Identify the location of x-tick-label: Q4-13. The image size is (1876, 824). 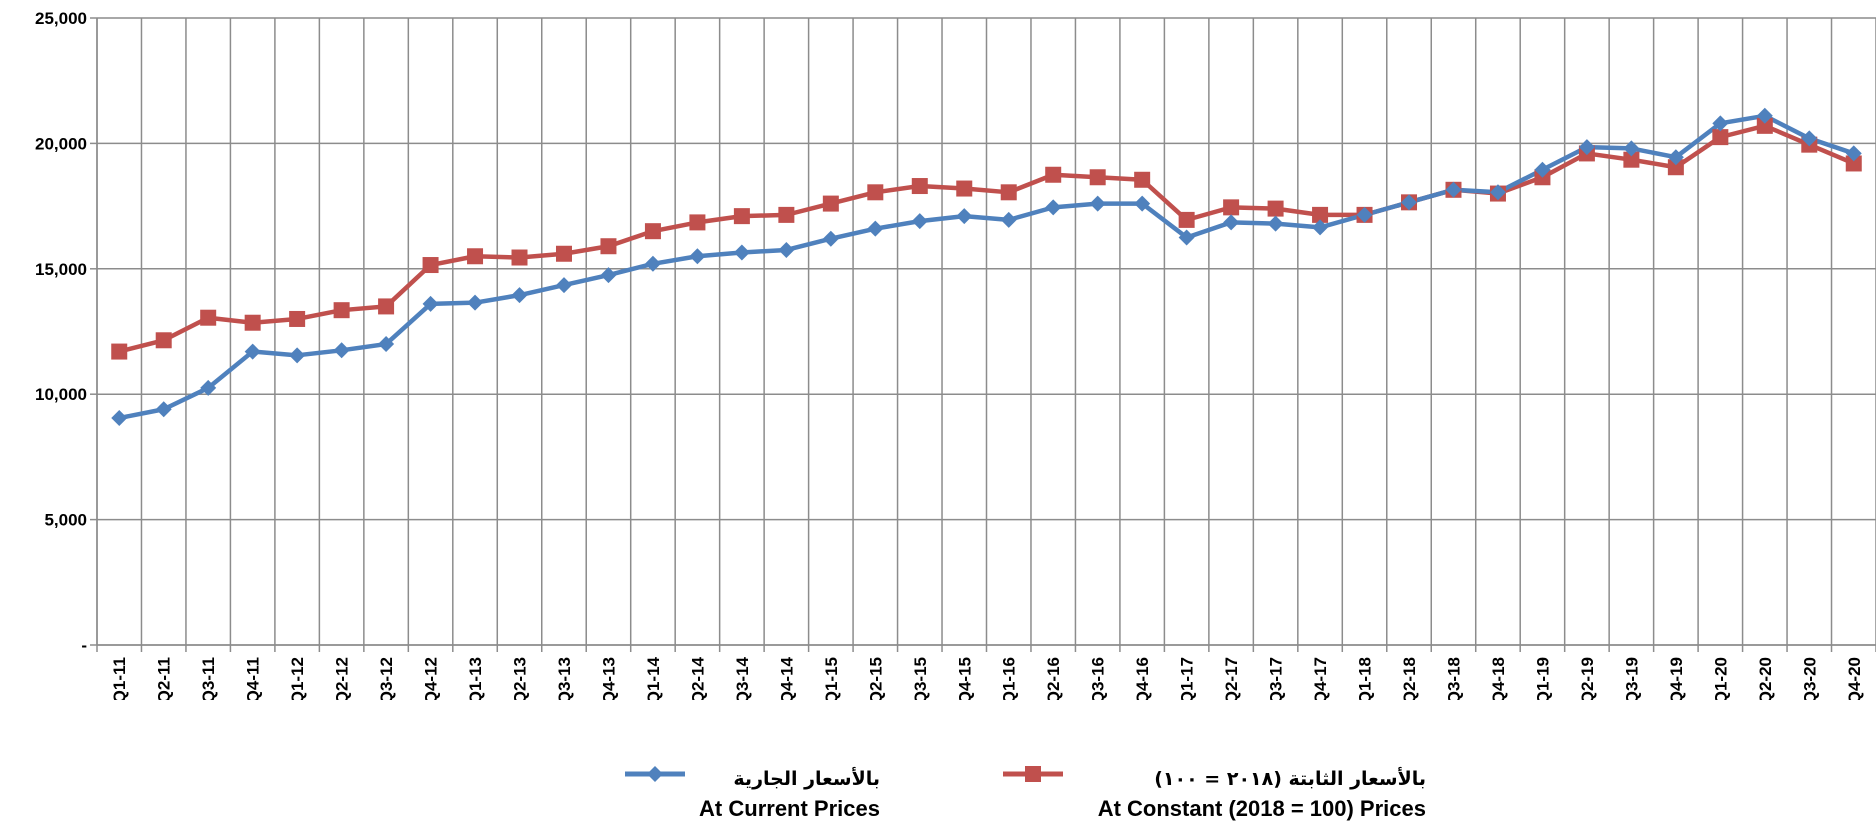
(608, 678).